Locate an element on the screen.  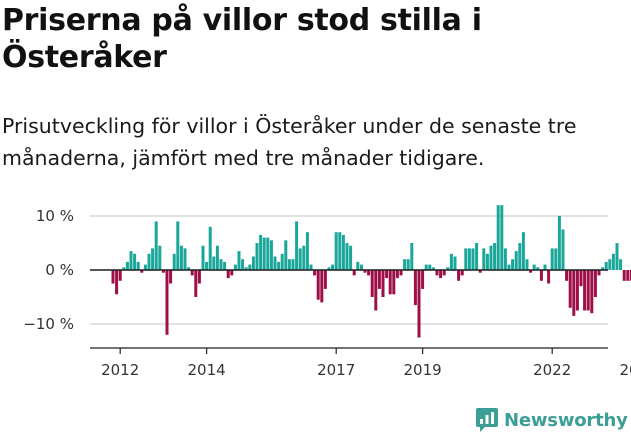
newsworthy-logo-icon is located at coordinates (487, 420).